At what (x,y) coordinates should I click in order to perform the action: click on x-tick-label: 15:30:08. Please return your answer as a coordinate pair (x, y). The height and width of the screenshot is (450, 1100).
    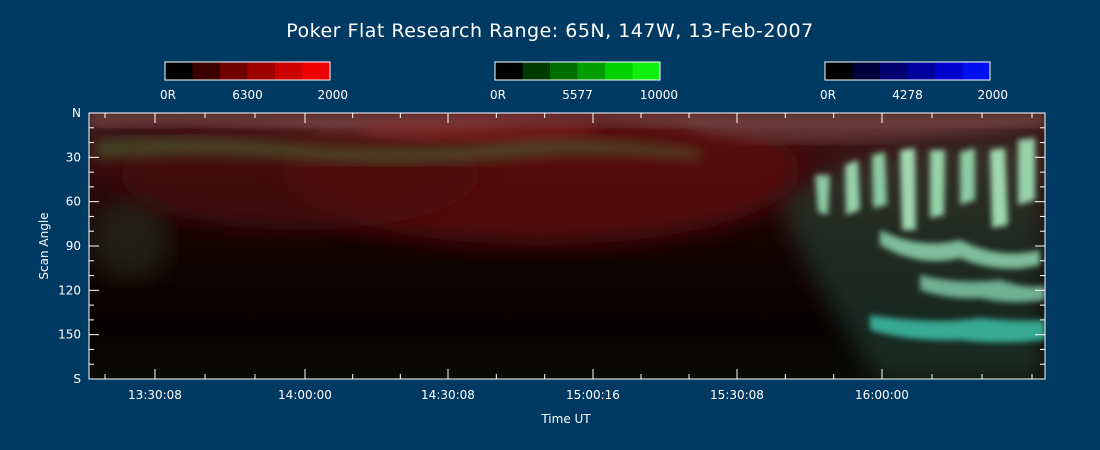
    Looking at the image, I should click on (737, 395).